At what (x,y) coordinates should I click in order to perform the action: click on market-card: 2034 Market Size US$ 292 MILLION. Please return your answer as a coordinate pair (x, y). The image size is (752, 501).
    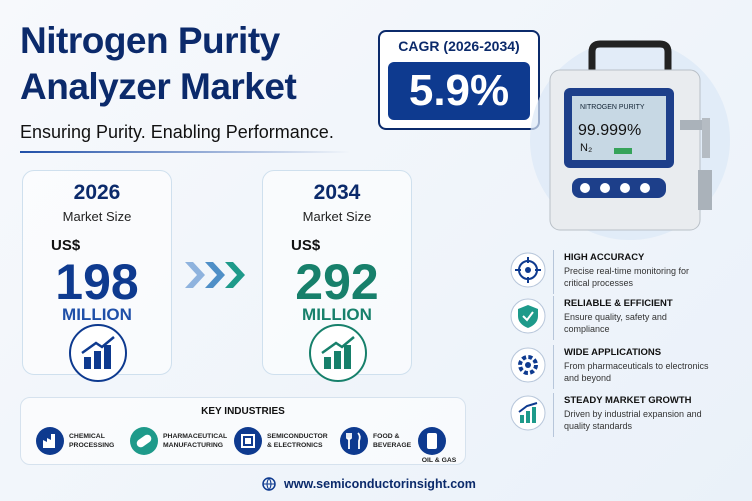
    Looking at the image, I should click on (337, 276).